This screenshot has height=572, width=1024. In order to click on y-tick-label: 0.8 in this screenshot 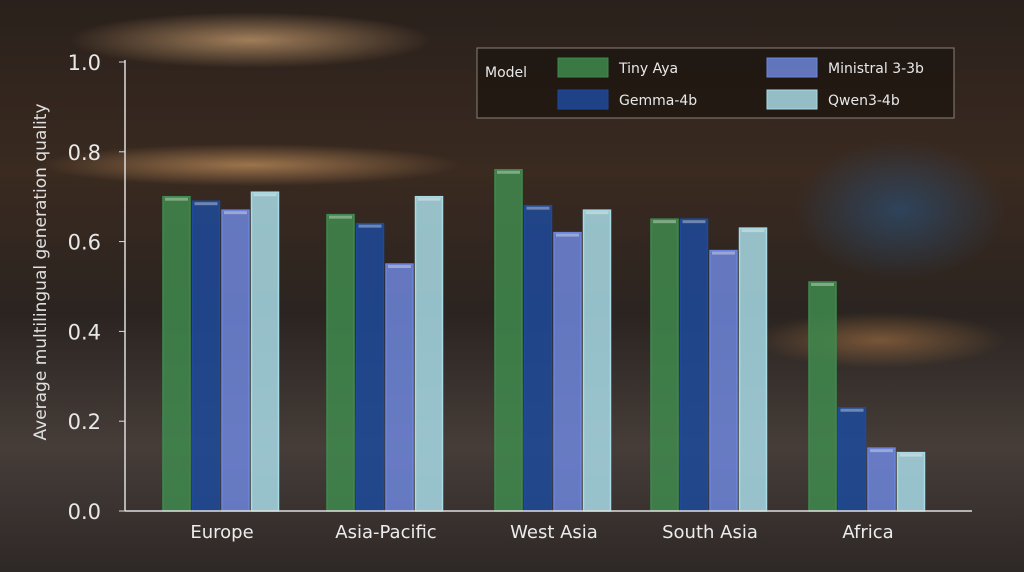, I will do `click(84, 153)`.